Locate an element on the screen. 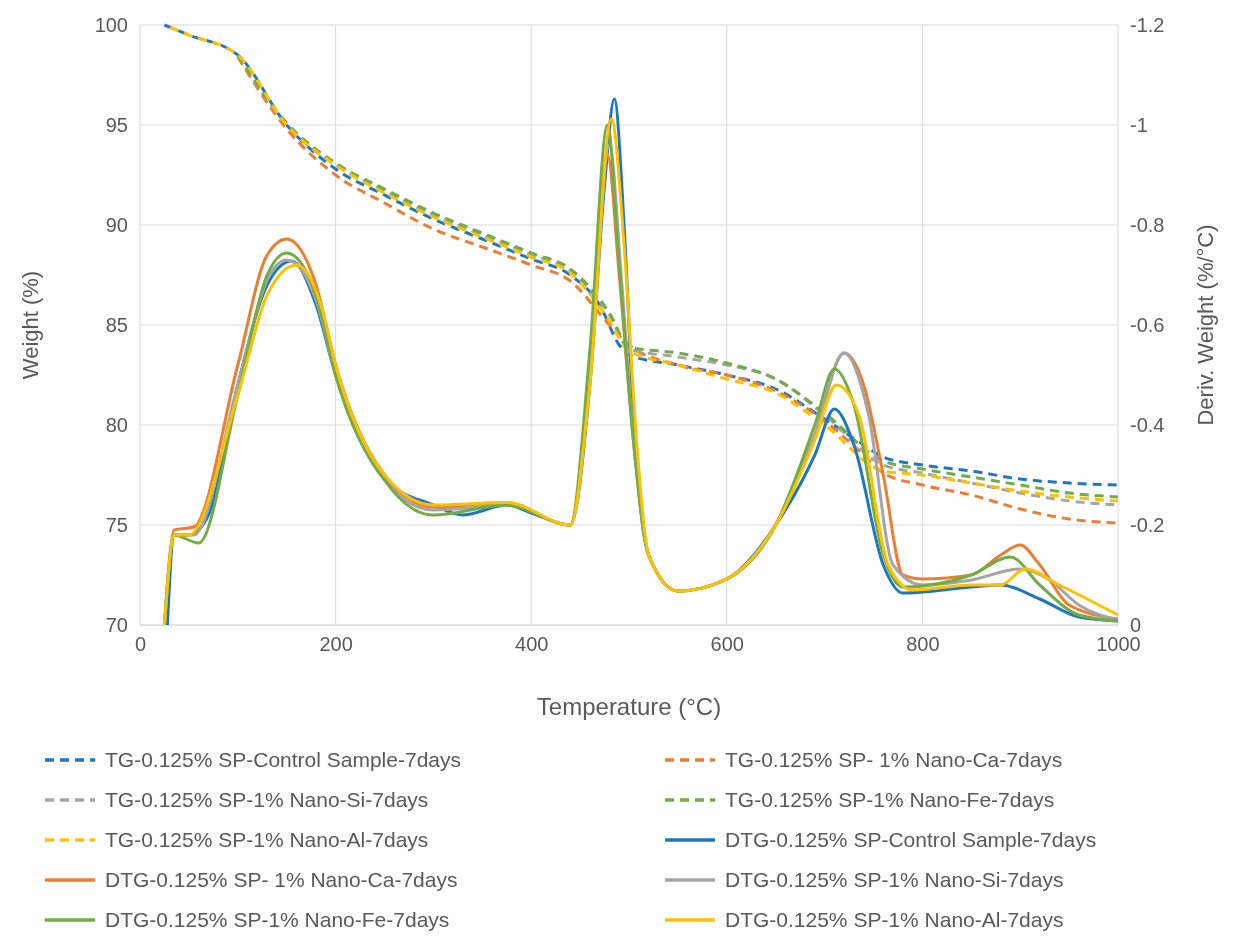 The height and width of the screenshot is (939, 1233). legend-label: TG-0.125% SP- 1% Nano-Ca-7days is located at coordinates (894, 759).